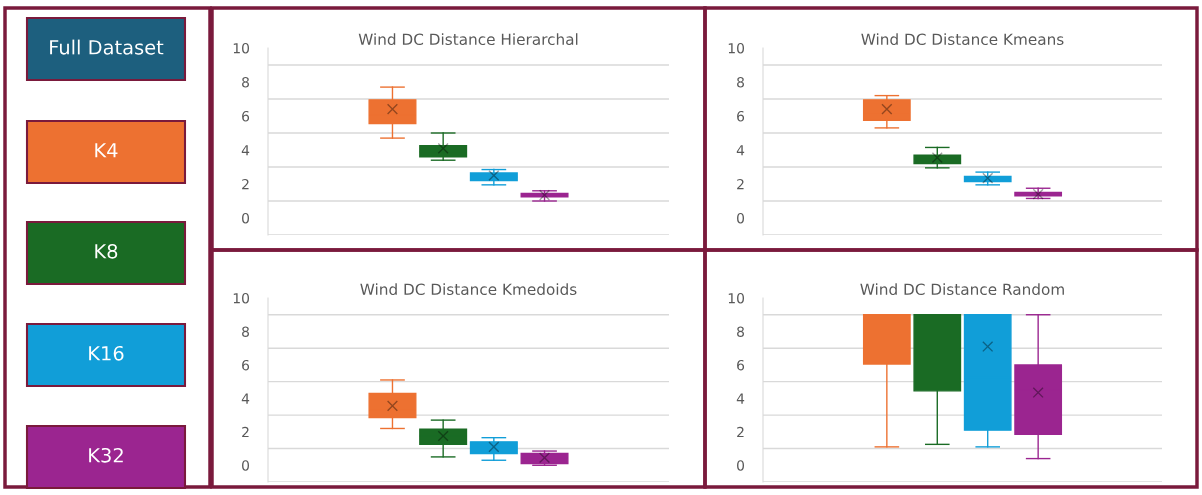 The image size is (1202, 495). Describe the element at coordinates (107, 47) in the screenshot. I see `category-label: Full Dataset` at that location.